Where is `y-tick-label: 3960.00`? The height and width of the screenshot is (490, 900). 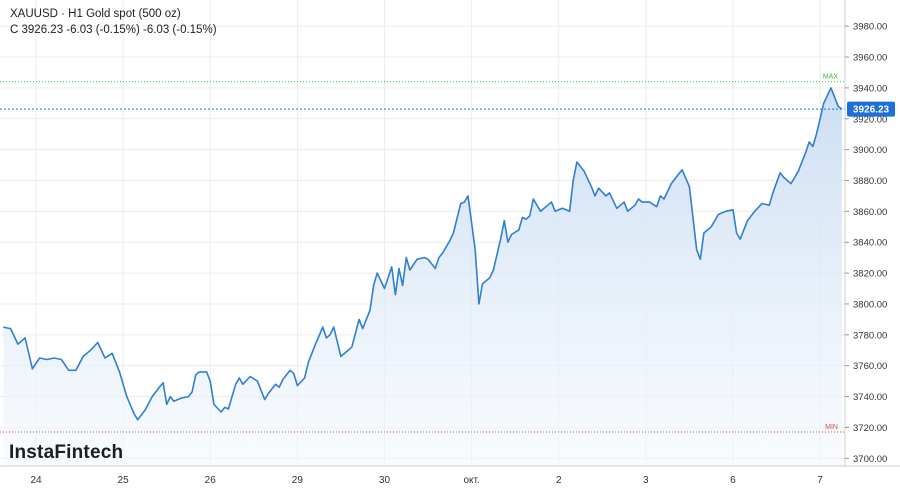
y-tick-label: 3960.00 is located at coordinates (870, 58).